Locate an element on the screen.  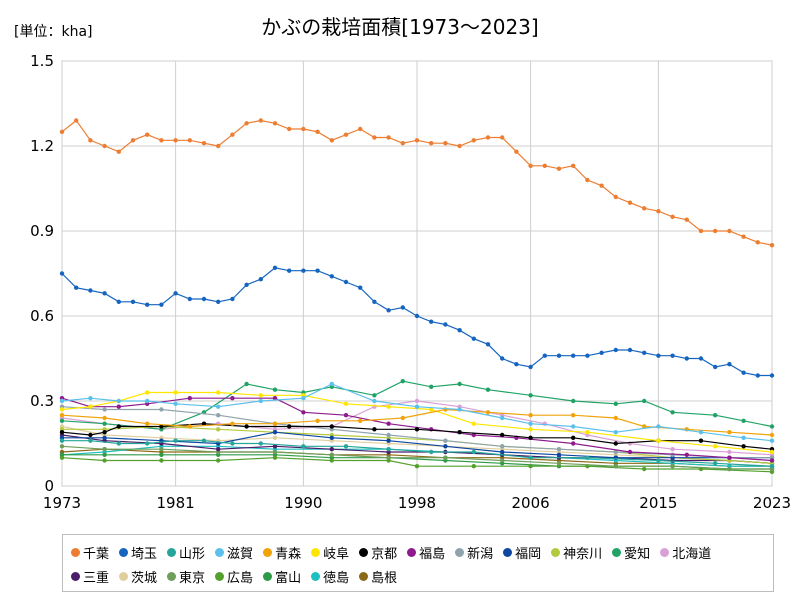
legend-label: 茨城 is located at coordinates (144, 578).